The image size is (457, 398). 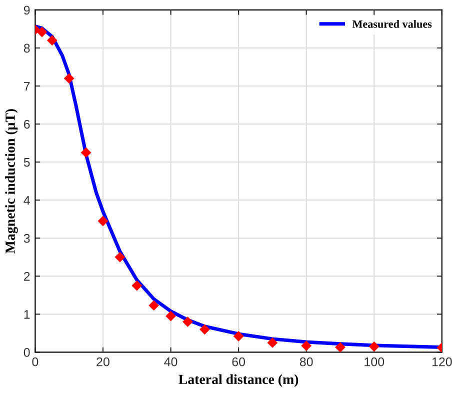 I want to click on y-tick-label: 6, so click(x=27, y=124).